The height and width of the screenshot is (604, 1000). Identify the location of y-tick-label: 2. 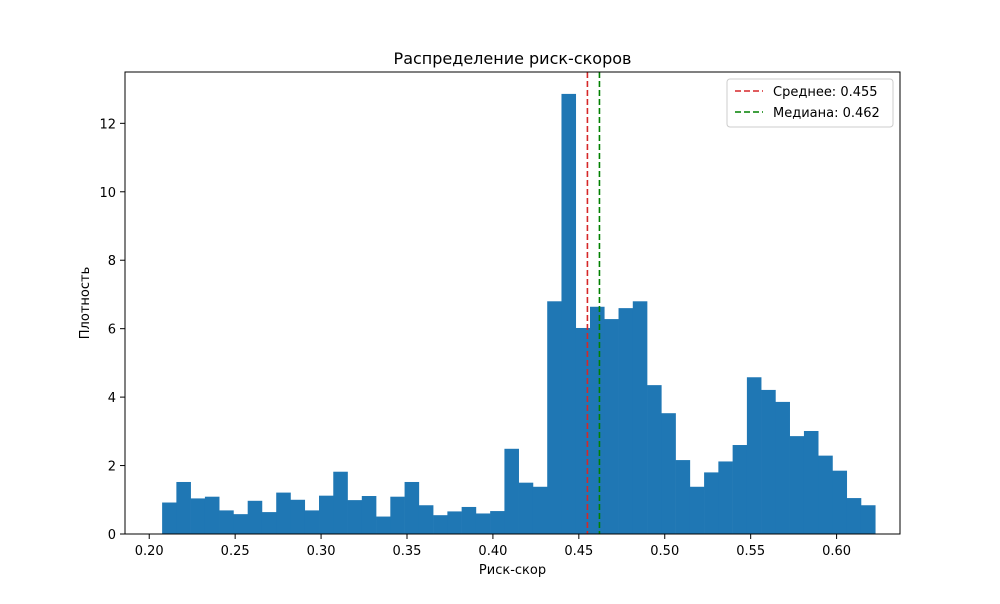
(112, 467).